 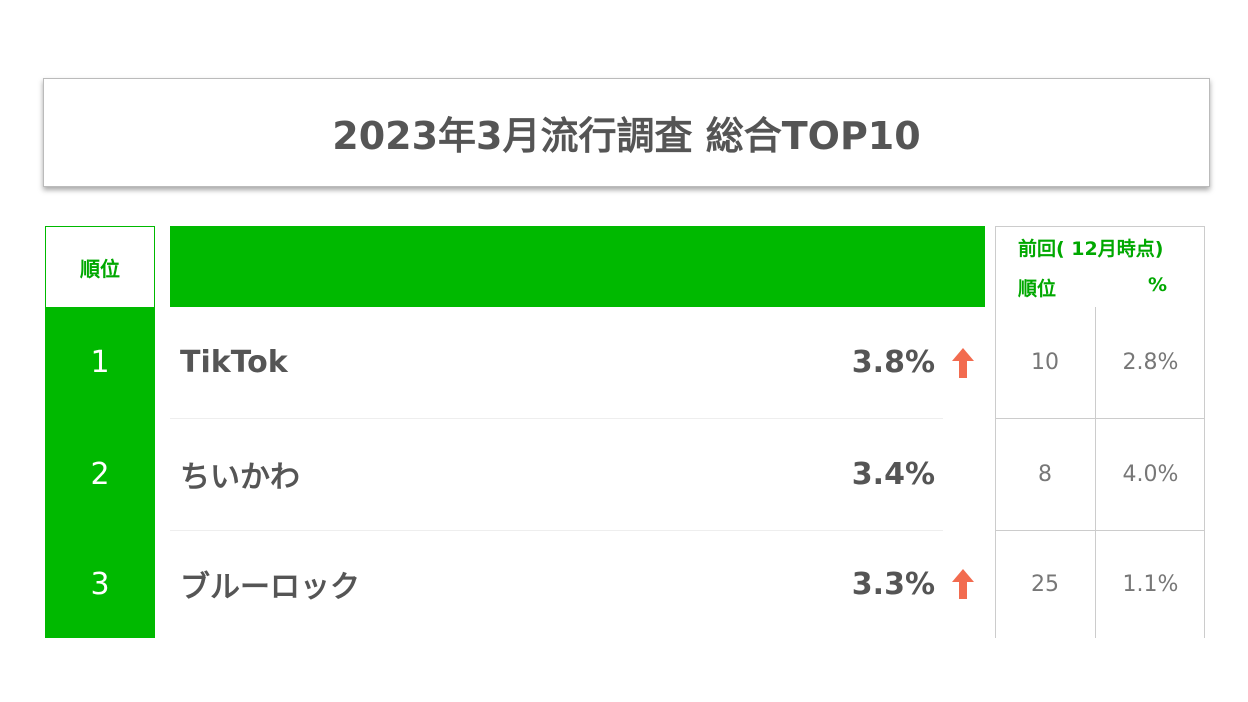 I want to click on previous-rank: 10, so click(x=1045, y=362).